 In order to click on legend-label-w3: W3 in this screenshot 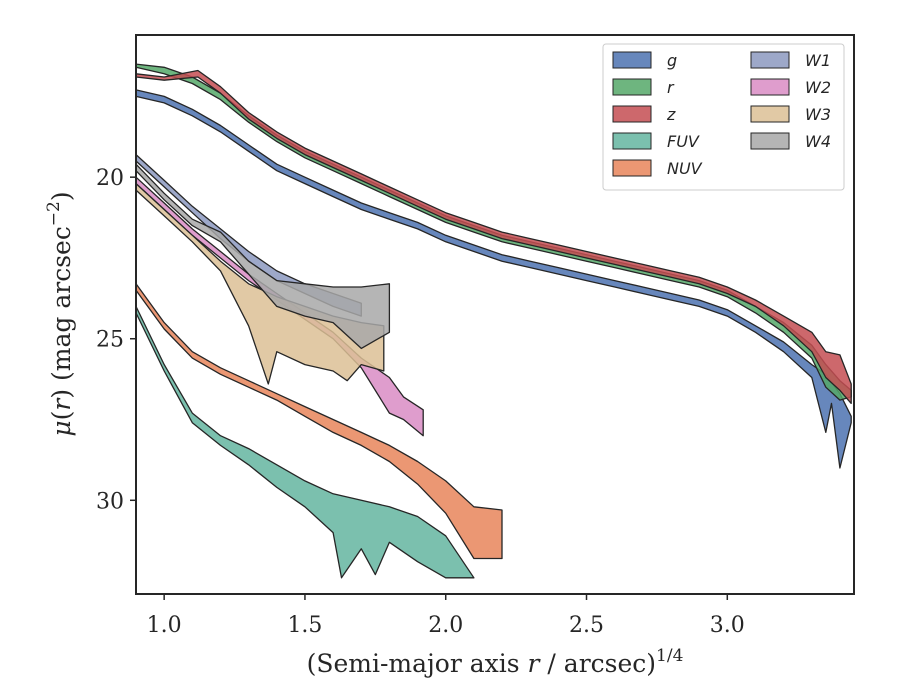, I will do `click(818, 114)`.